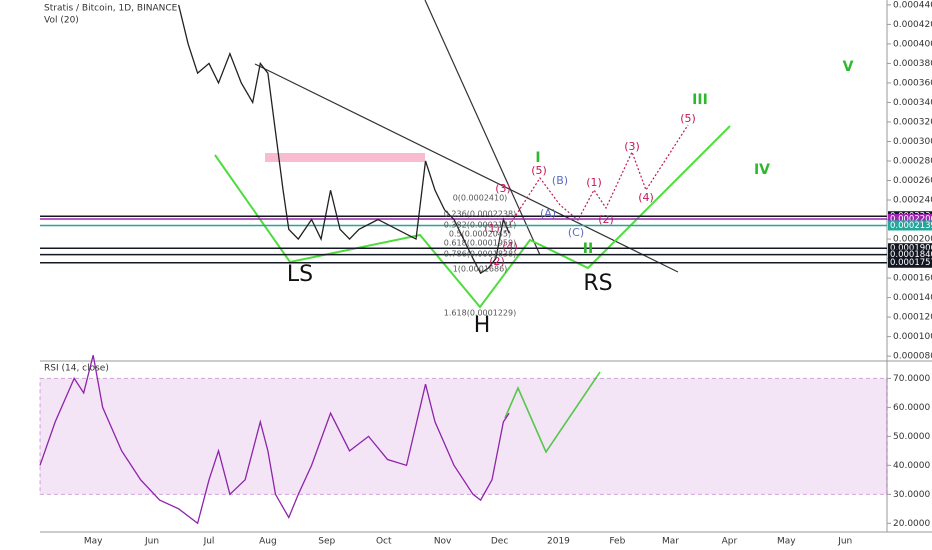  I want to click on y-tick-label: 0.0002600, so click(912, 181).